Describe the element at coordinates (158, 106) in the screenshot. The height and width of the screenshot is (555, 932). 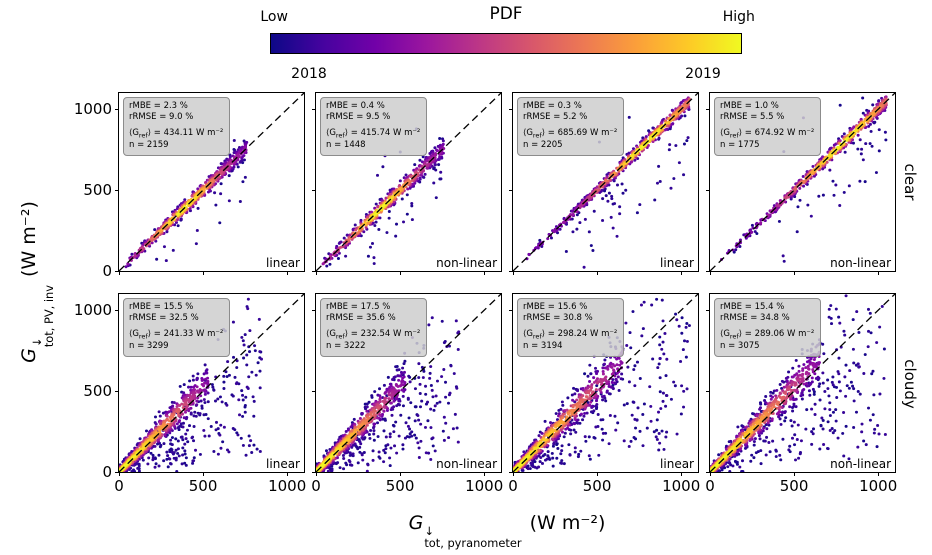
I see `stat-rmbe: rMBE = 2.3 %` at that location.